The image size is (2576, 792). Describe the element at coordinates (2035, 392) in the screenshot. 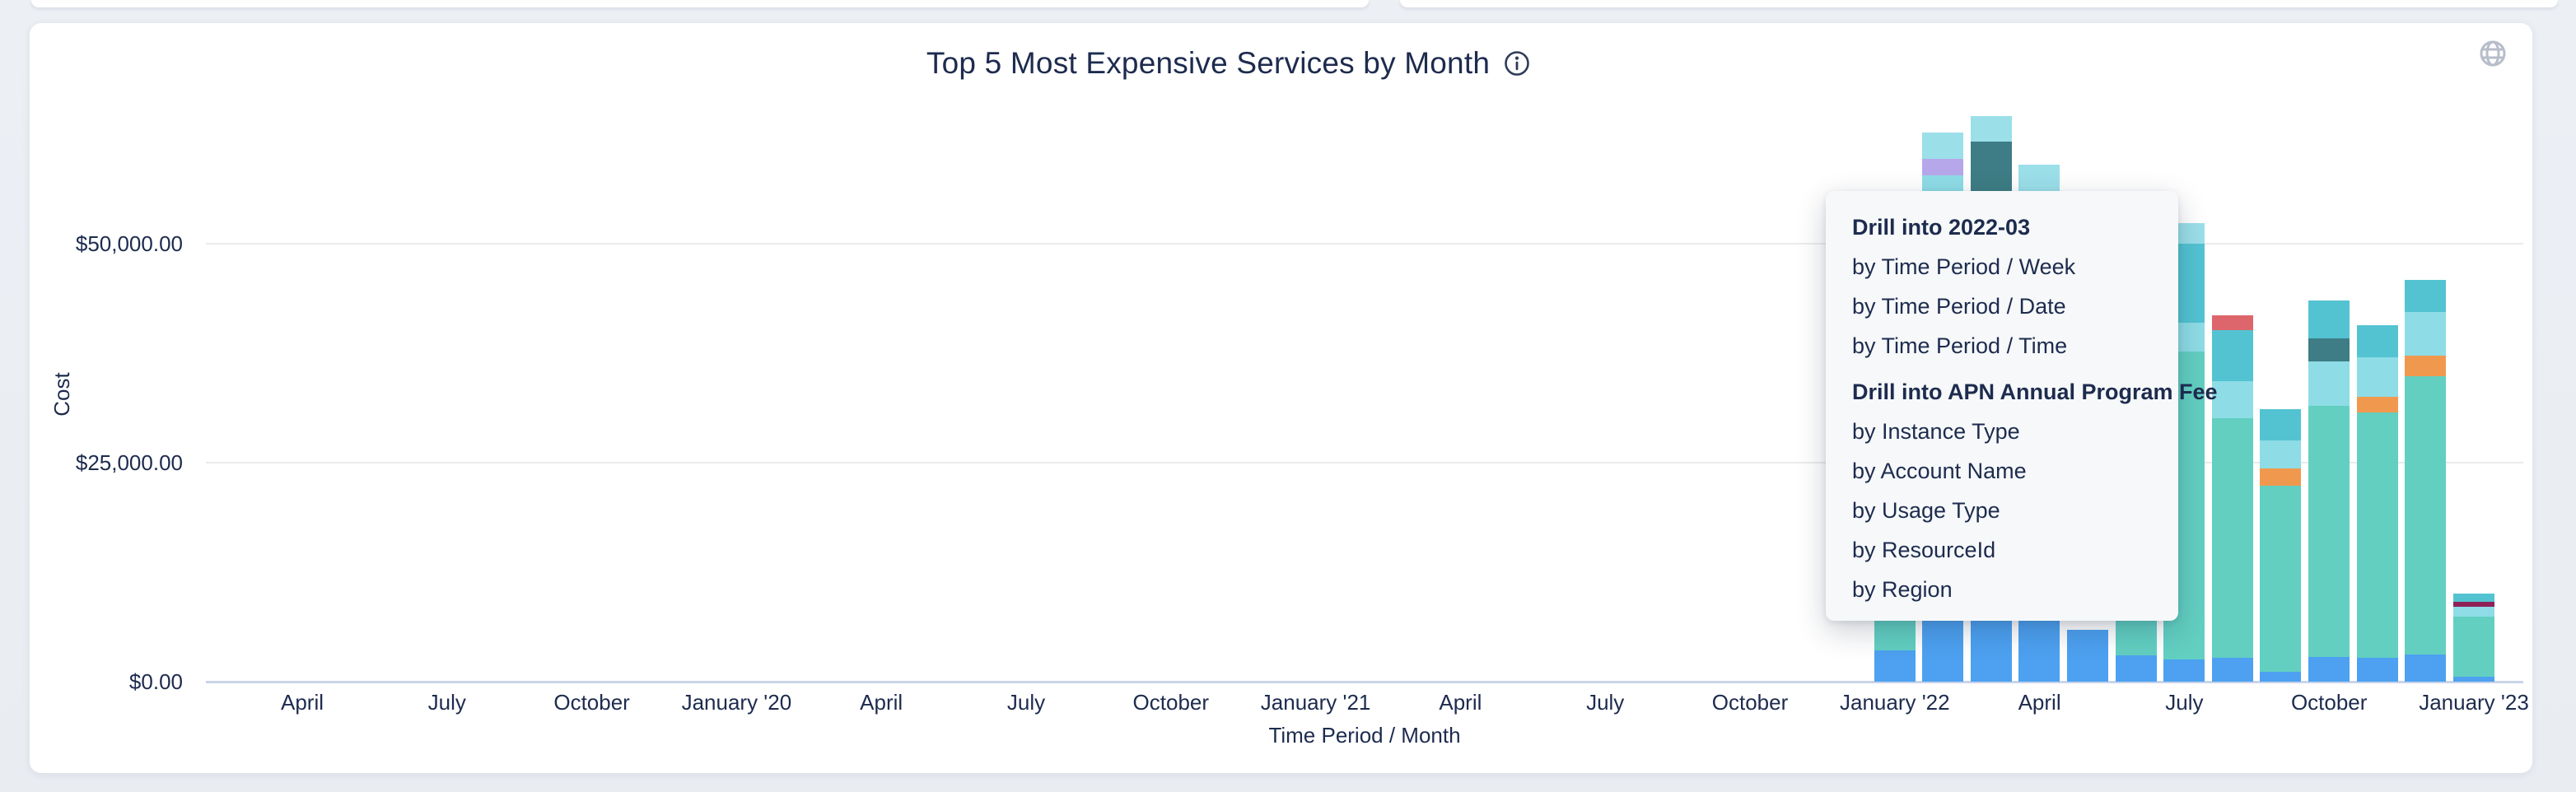

I see `menu-header-drill-into-apn-annual-program-fee: Drill into APN Annual Program Fee` at that location.